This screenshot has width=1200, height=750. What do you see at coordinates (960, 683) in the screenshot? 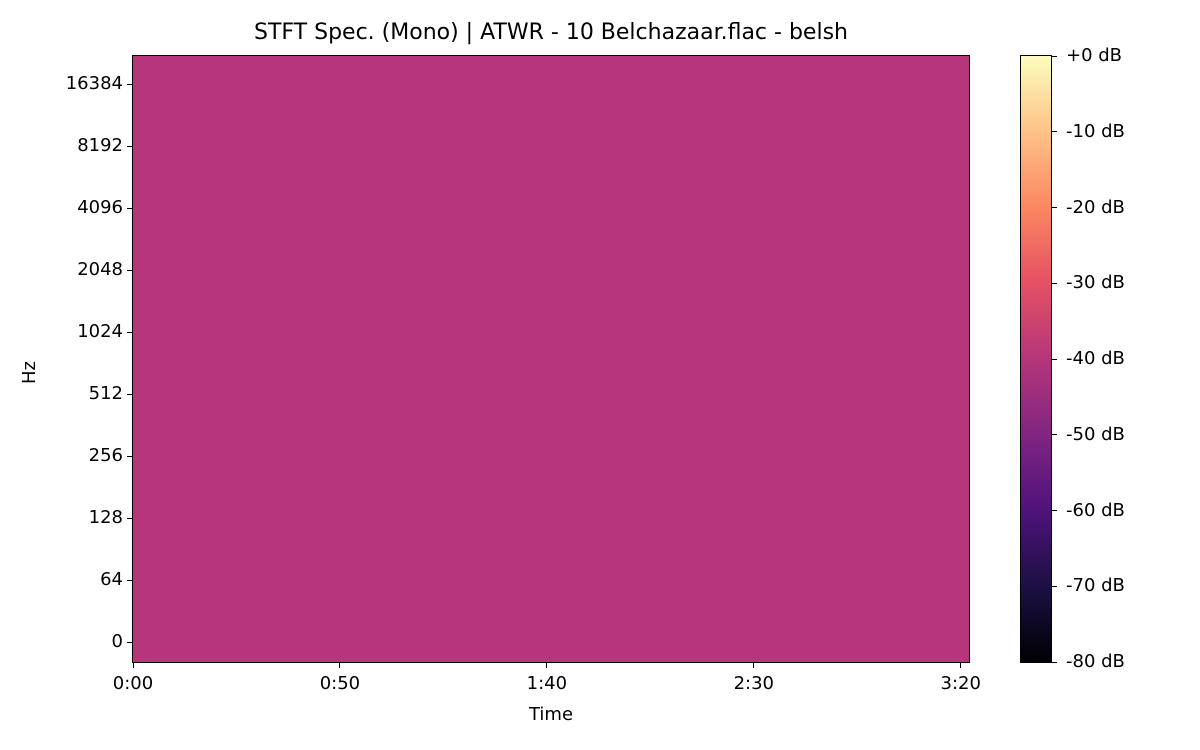
I see `x-tick-label: 3:20` at bounding box center [960, 683].